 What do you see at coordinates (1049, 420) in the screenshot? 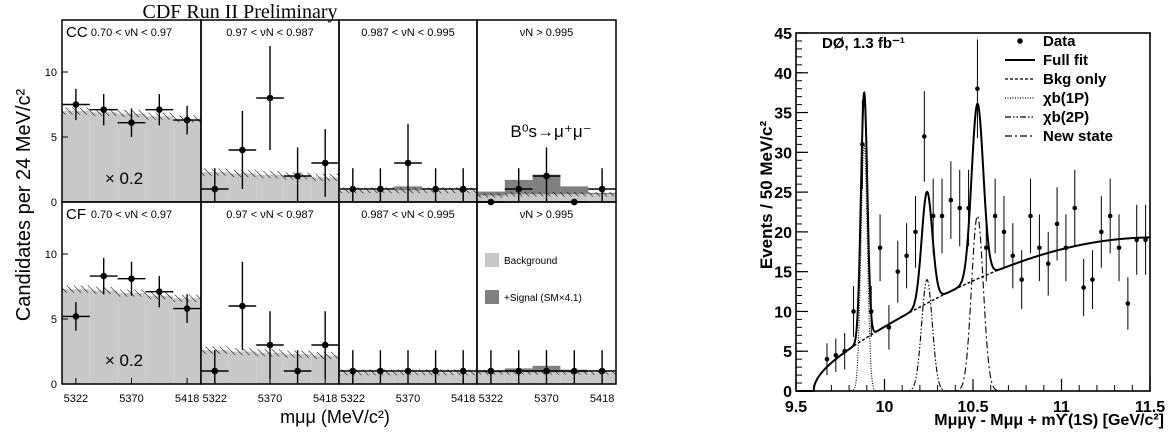
I see `d0-x-axis-label: Mμμγ - Mμμ + mϒ(1S) [GeV/c²]` at bounding box center [1049, 420].